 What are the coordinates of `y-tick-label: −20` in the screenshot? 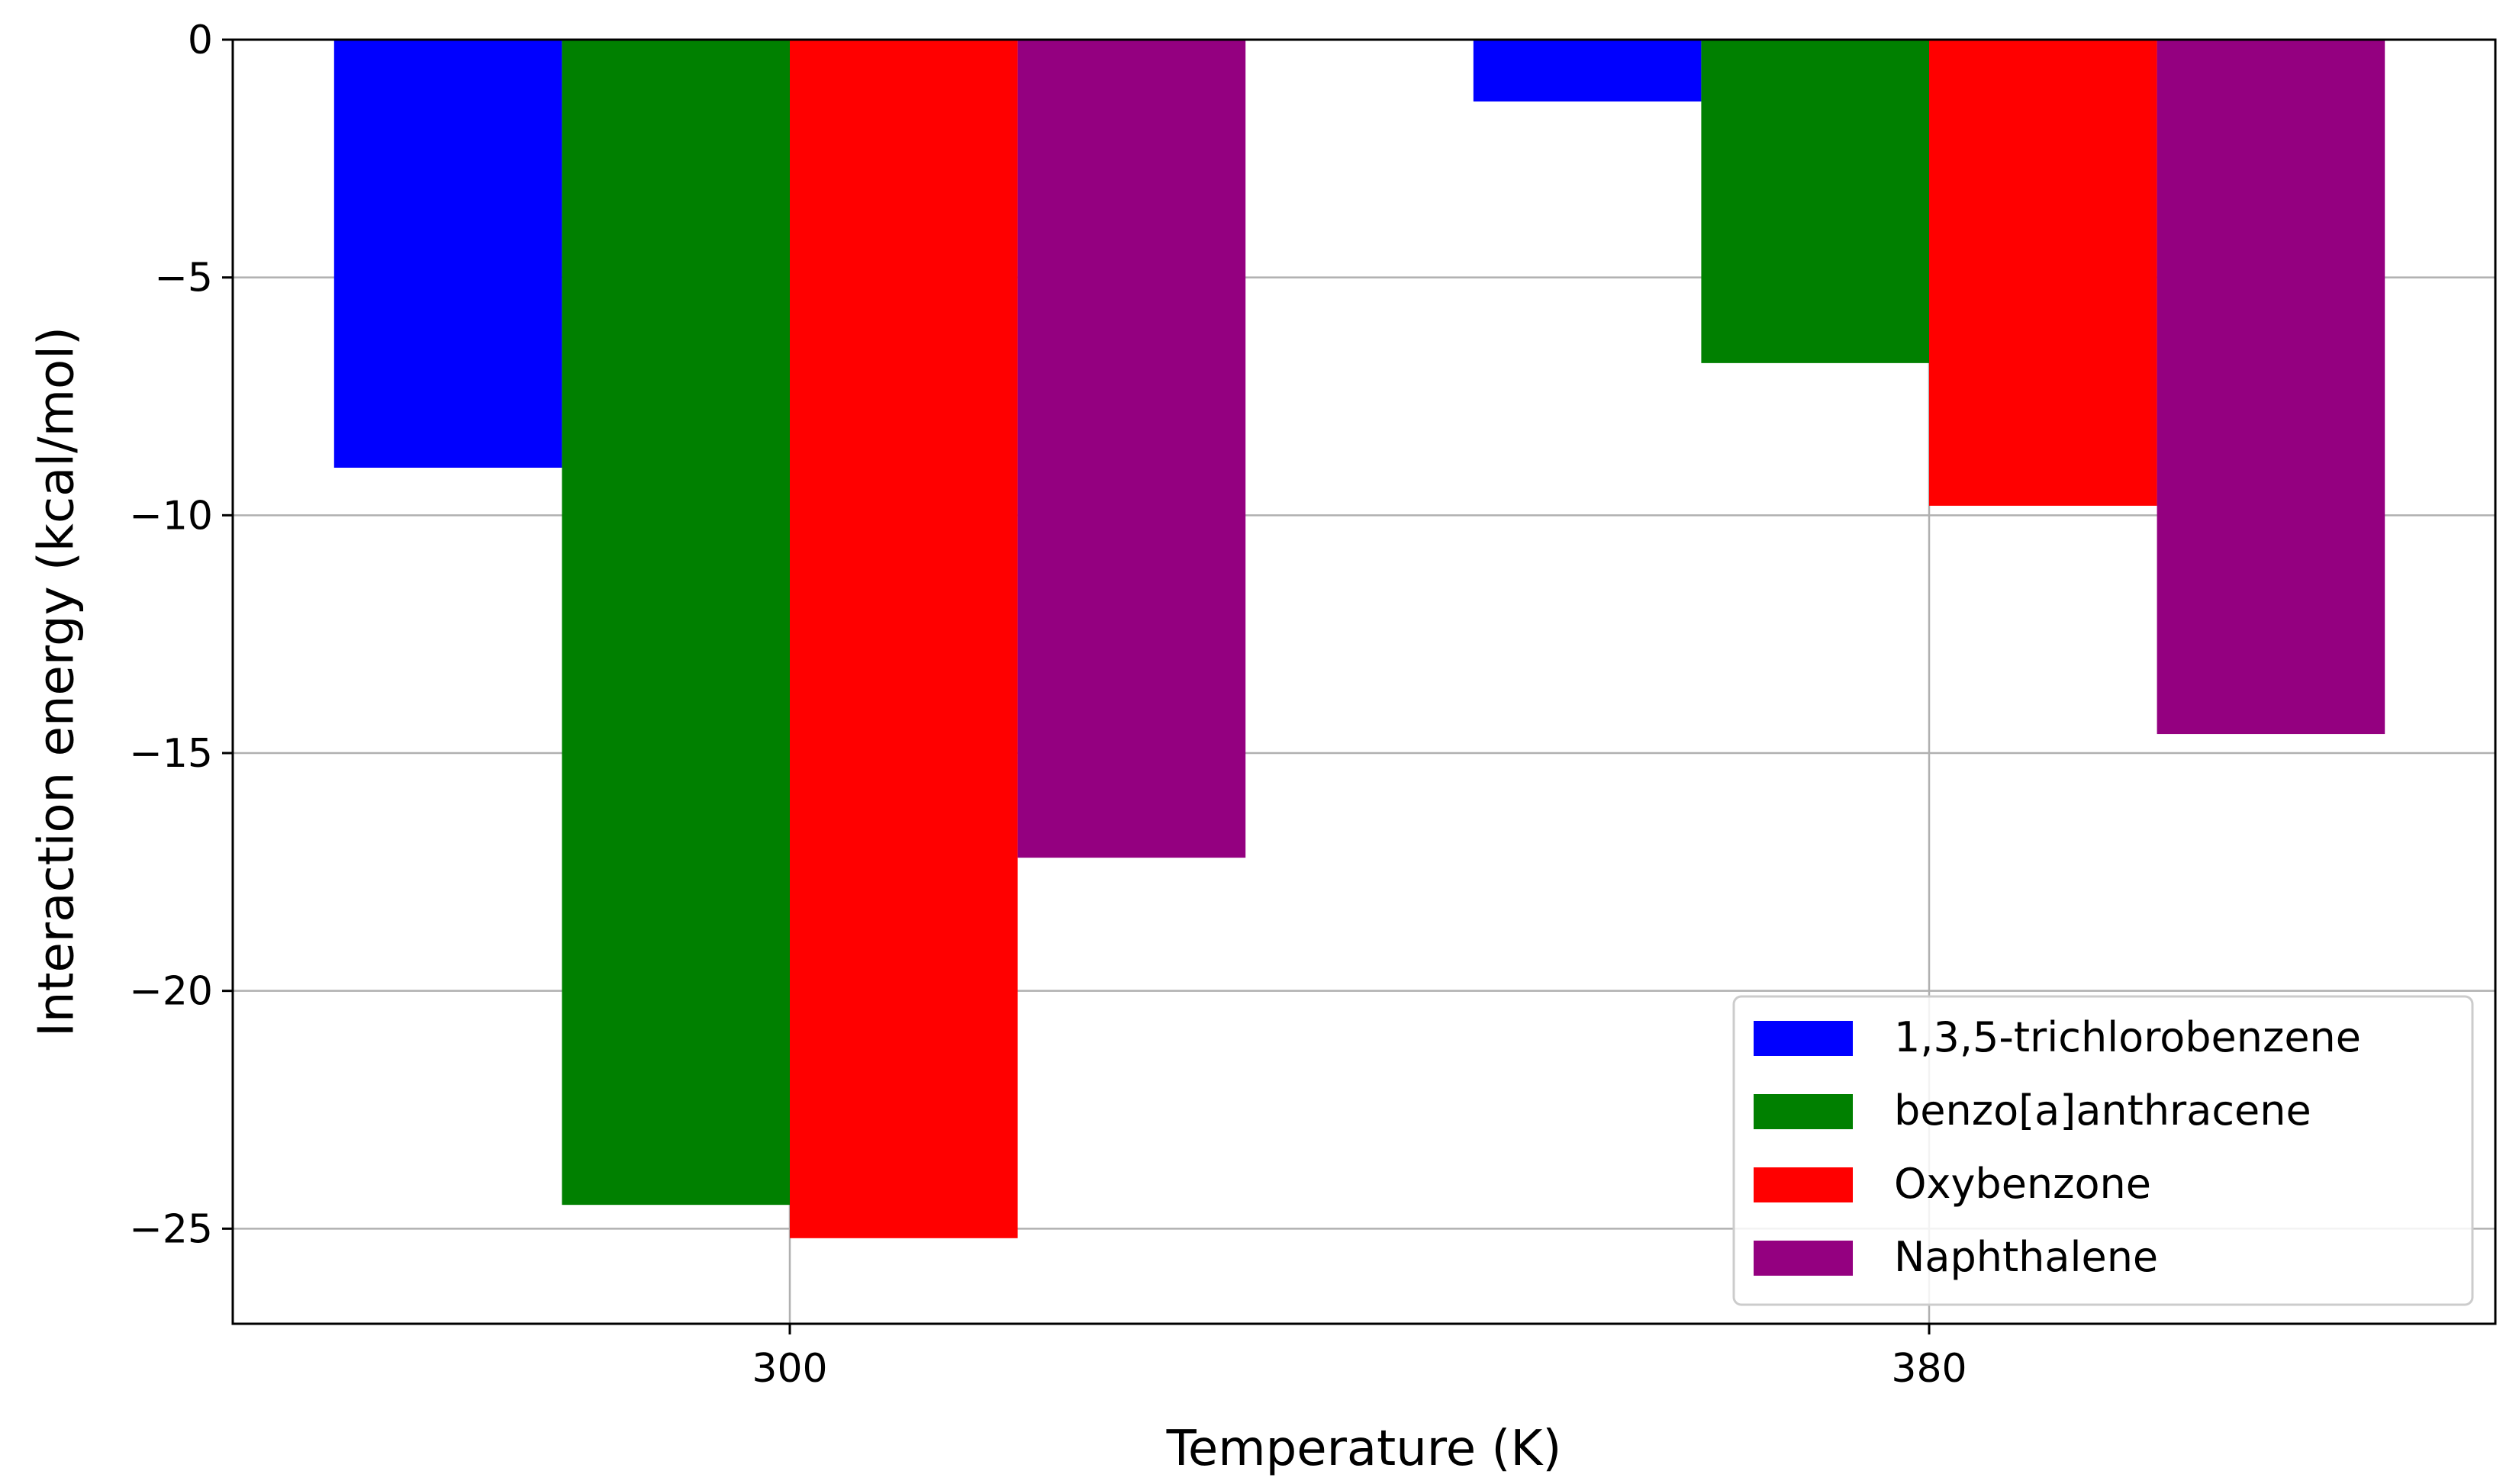 It's located at (171, 992).